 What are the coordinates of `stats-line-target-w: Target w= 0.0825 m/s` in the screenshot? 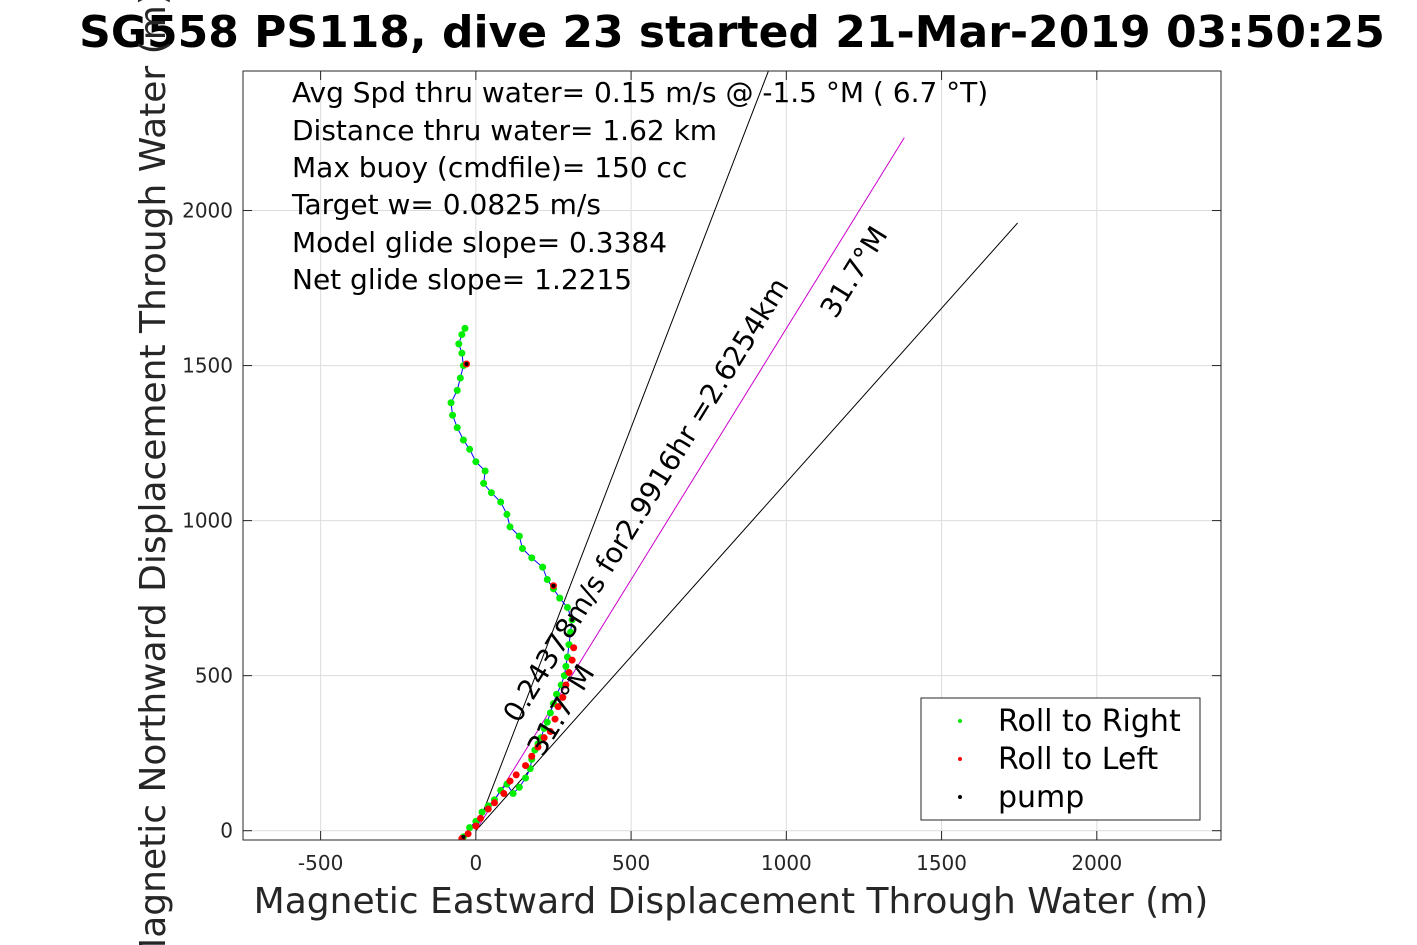 It's located at (446, 204).